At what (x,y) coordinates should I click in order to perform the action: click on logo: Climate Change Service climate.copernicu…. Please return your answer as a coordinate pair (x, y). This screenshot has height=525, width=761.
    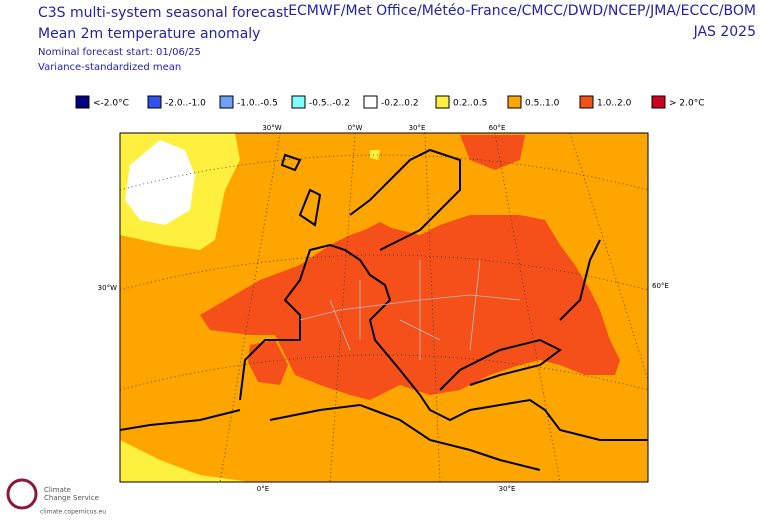
    Looking at the image, I should click on (56, 497).